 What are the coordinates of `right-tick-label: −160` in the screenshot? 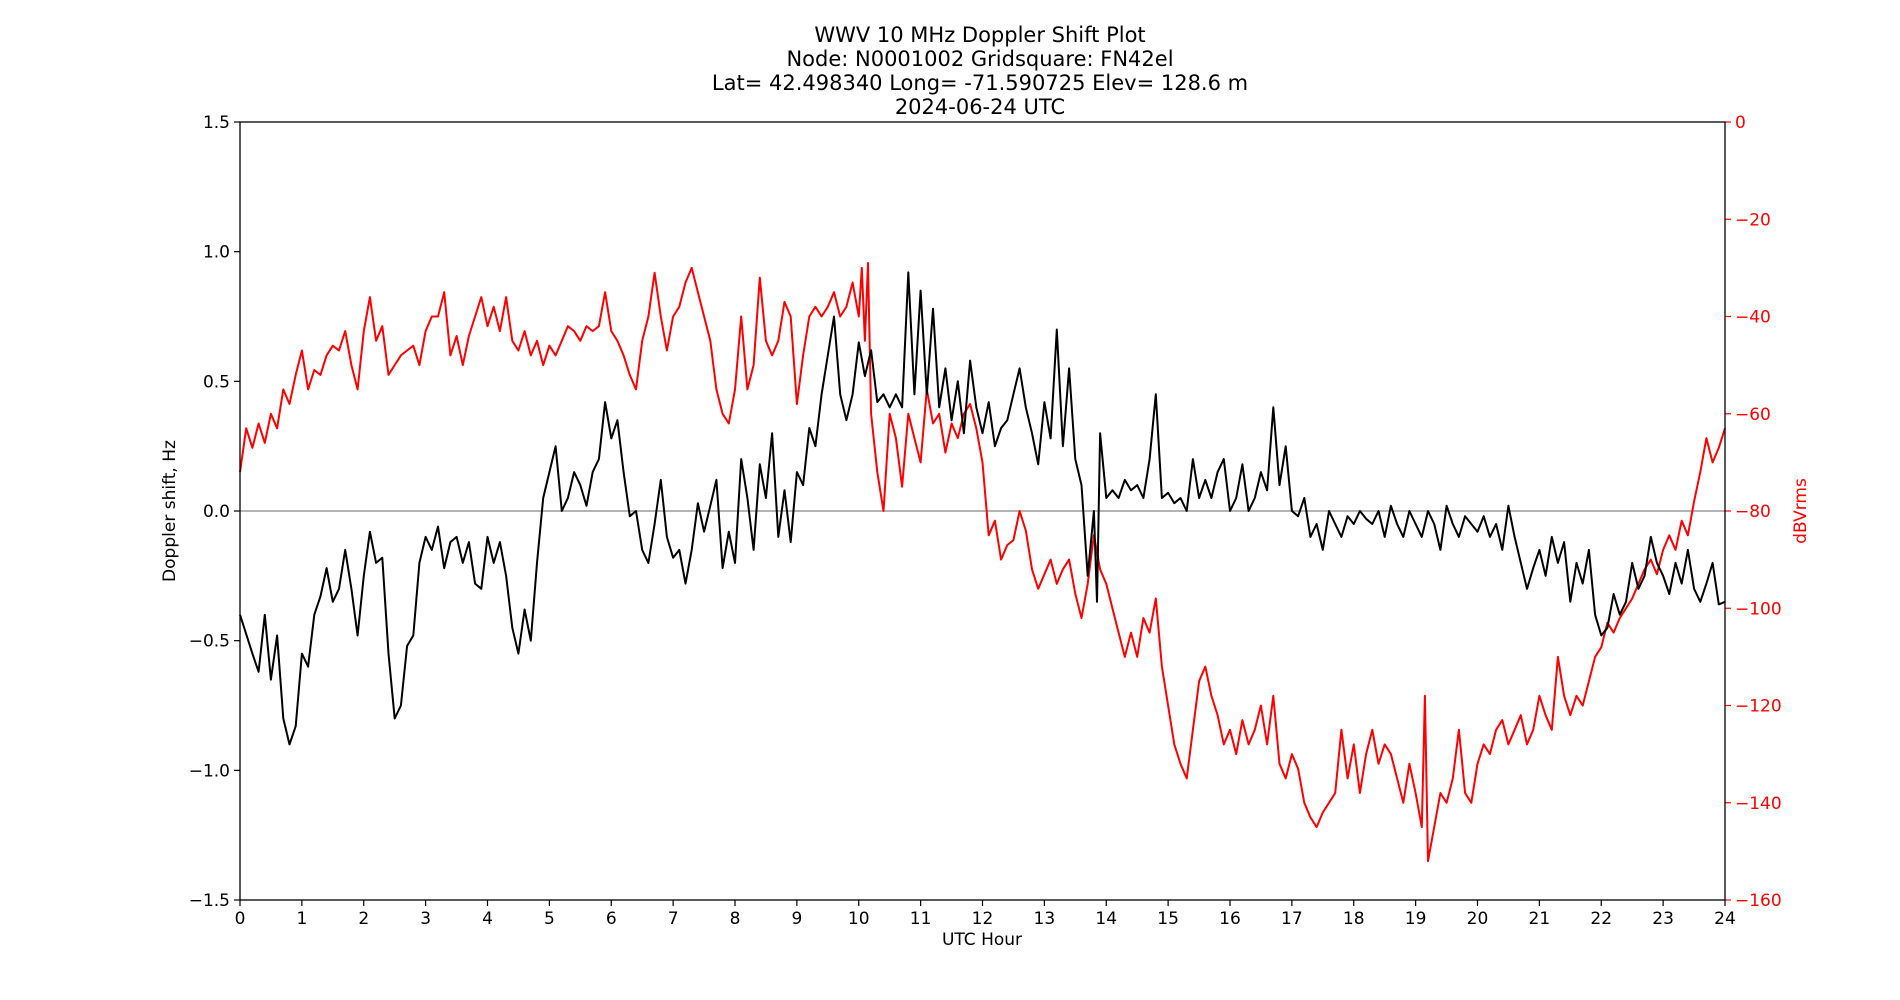 It's located at (1758, 901).